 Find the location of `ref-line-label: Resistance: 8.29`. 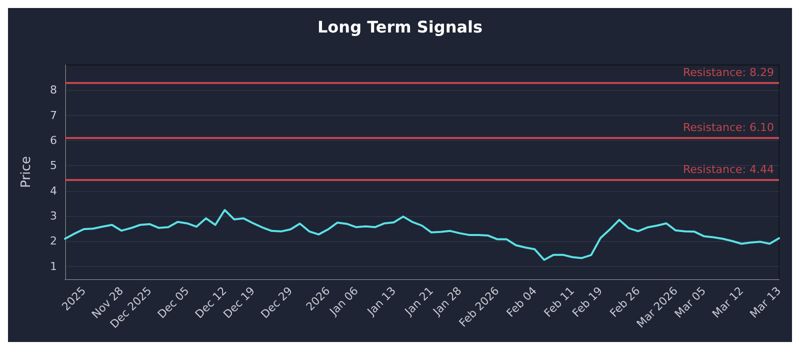

ref-line-label: Resistance: 8.29 is located at coordinates (728, 72).